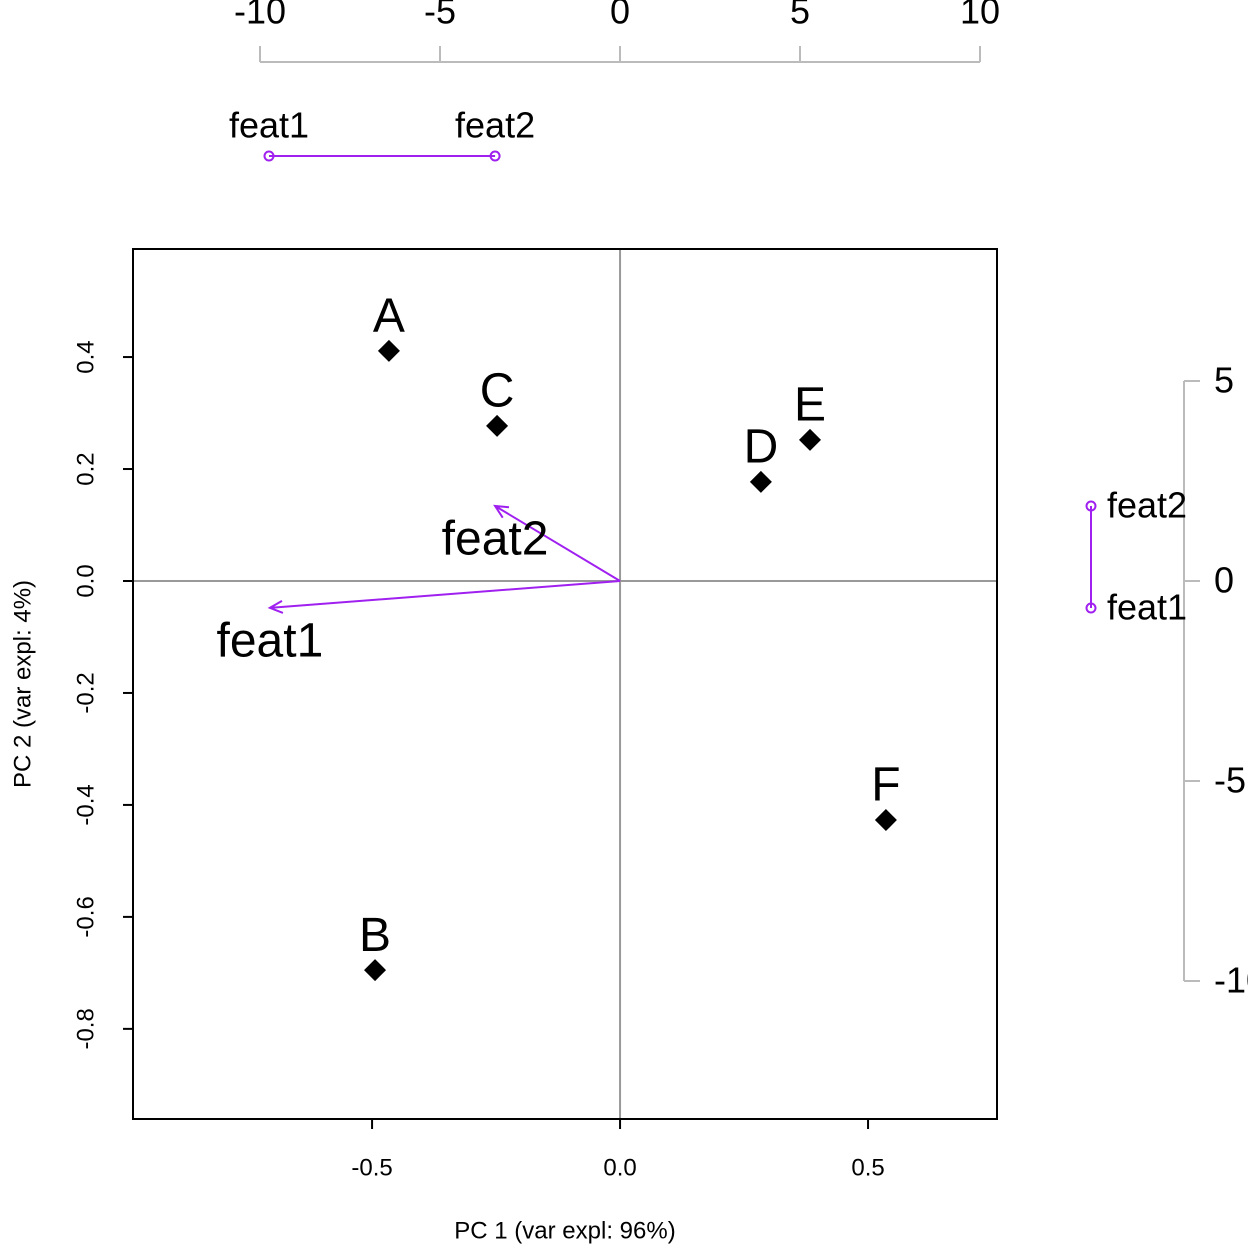 The height and width of the screenshot is (1248, 1248). Describe the element at coordinates (620, 16) in the screenshot. I see `x-tick-label: 0` at that location.